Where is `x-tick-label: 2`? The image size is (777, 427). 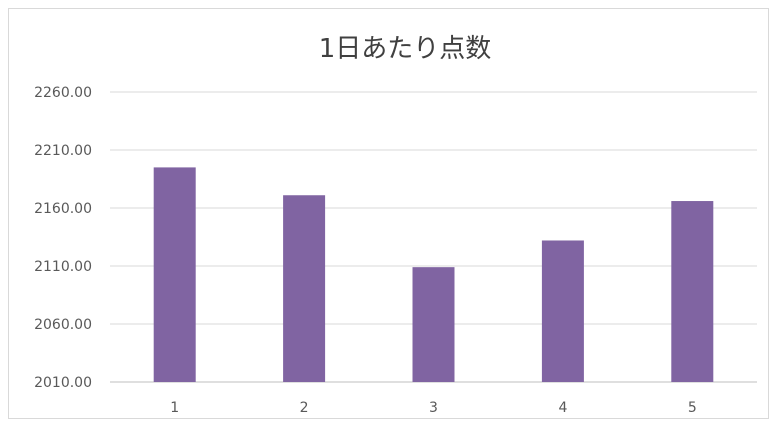 x-tick-label: 2 is located at coordinates (304, 408).